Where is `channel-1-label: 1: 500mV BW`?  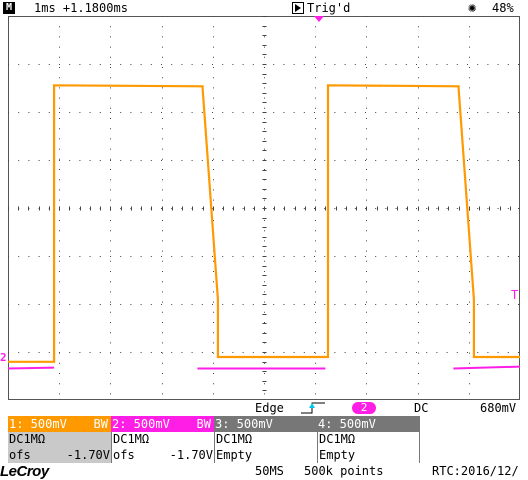
channel-1-label: 1: 500mV BW is located at coordinates (59, 424).